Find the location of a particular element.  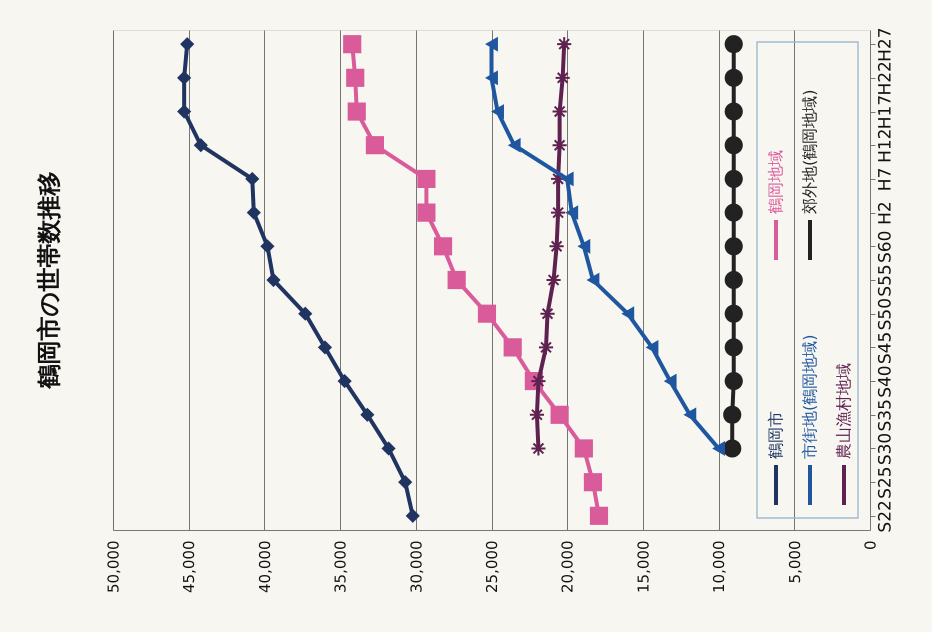

y-tick-label: S60 is located at coordinates (886, 247).